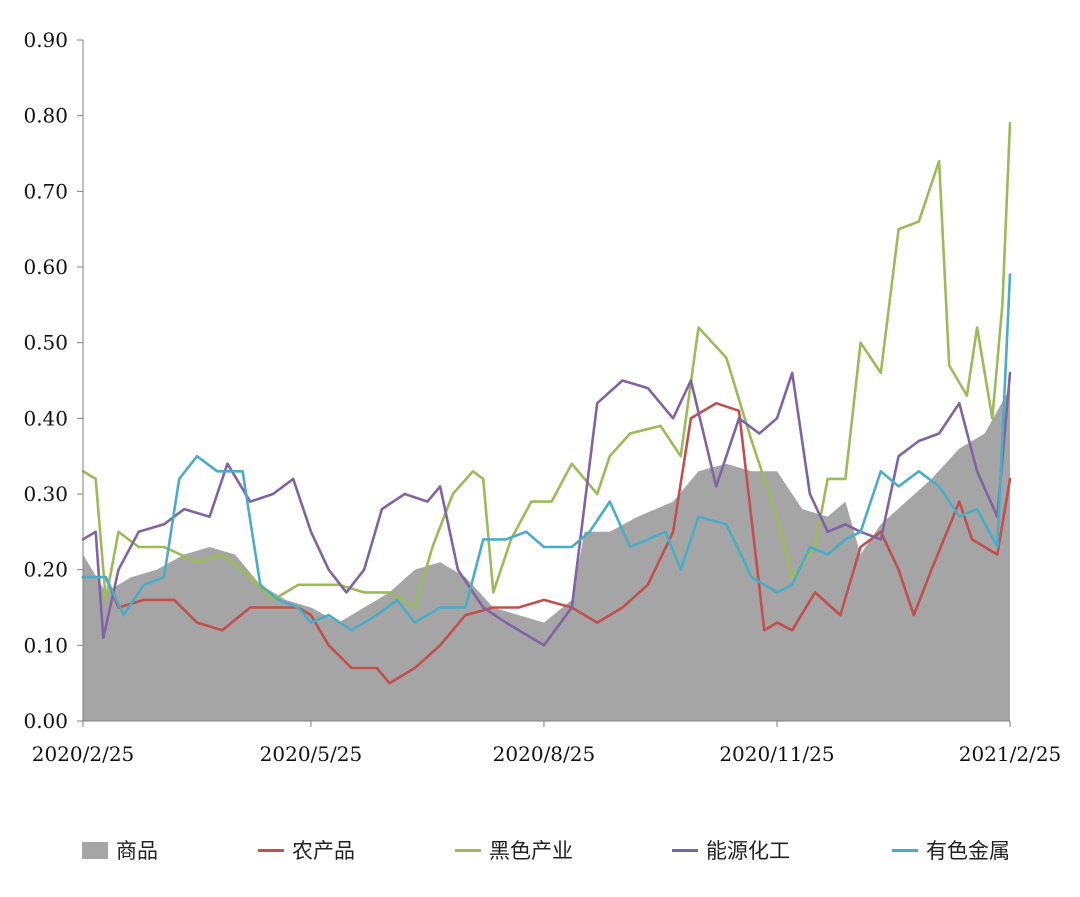 This screenshot has height=897, width=1080. Describe the element at coordinates (45, 116) in the screenshot. I see `y-tick-label: 0.80` at that location.